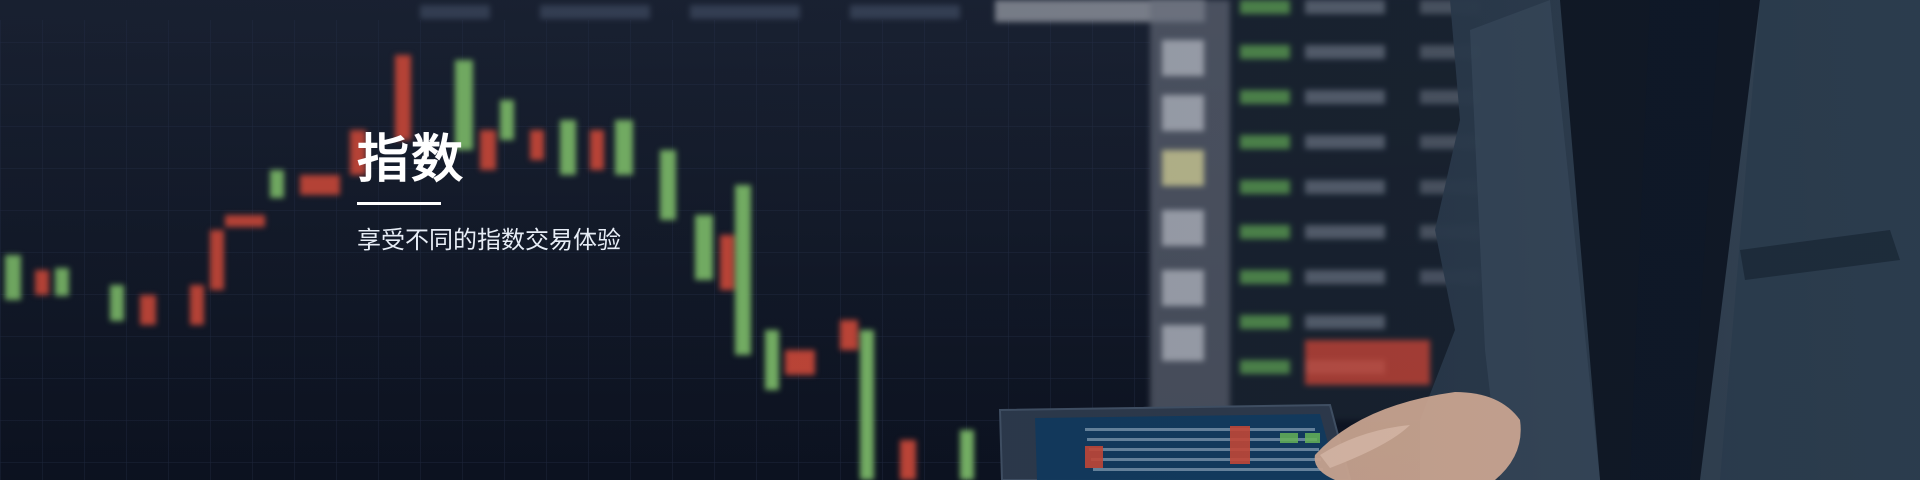 This screenshot has width=1920, height=480. I want to click on page-title: 指数, so click(411, 160).